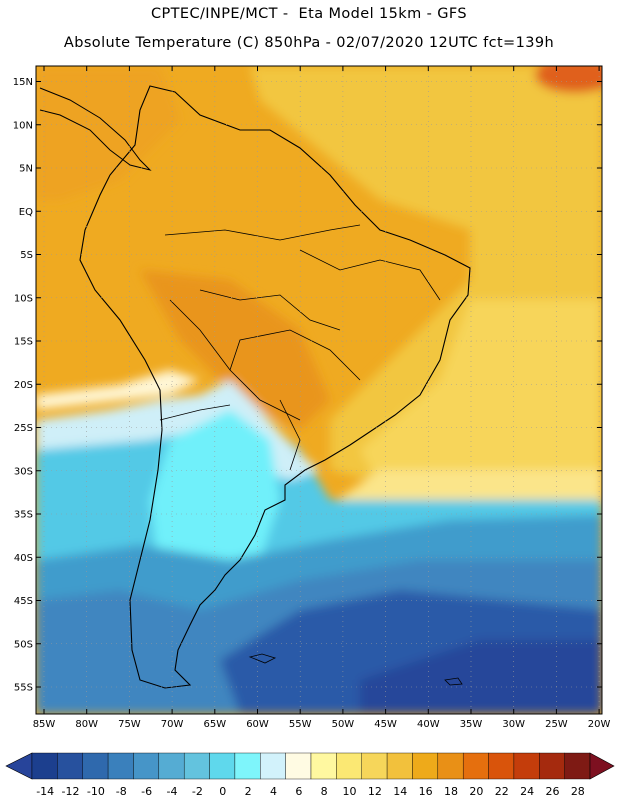  Describe the element at coordinates (197, 791) in the screenshot. I see `colorbar-label: -2` at that location.